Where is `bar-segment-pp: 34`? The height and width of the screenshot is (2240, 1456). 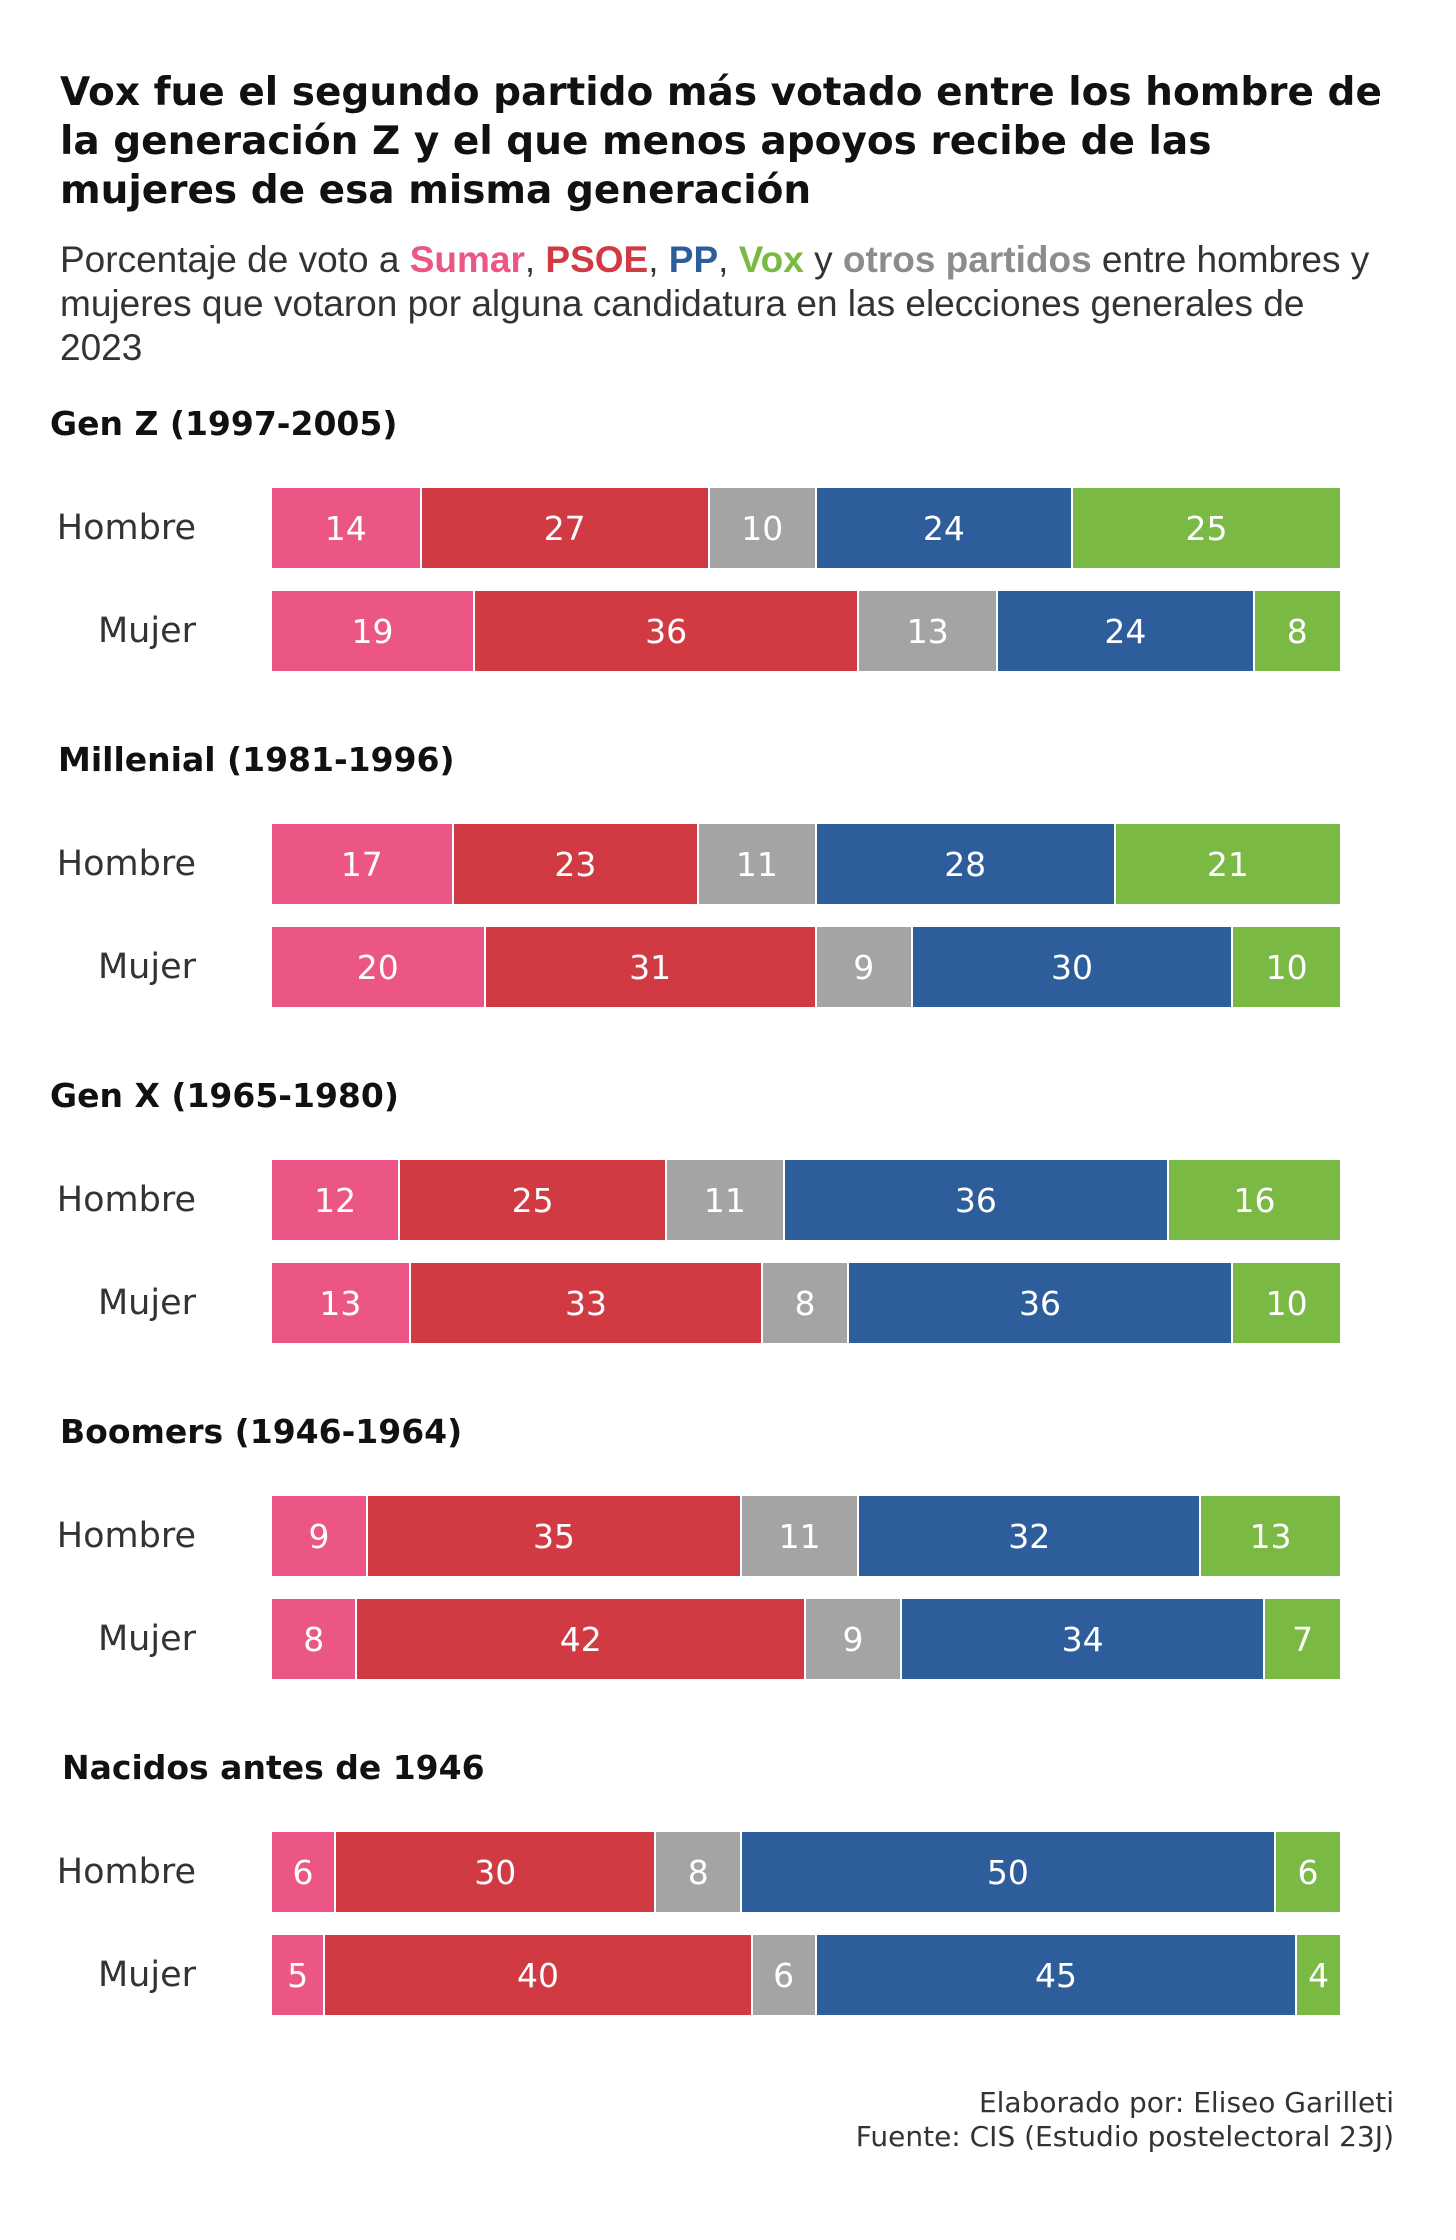 bar-segment-pp: 34 is located at coordinates (1084, 1639).